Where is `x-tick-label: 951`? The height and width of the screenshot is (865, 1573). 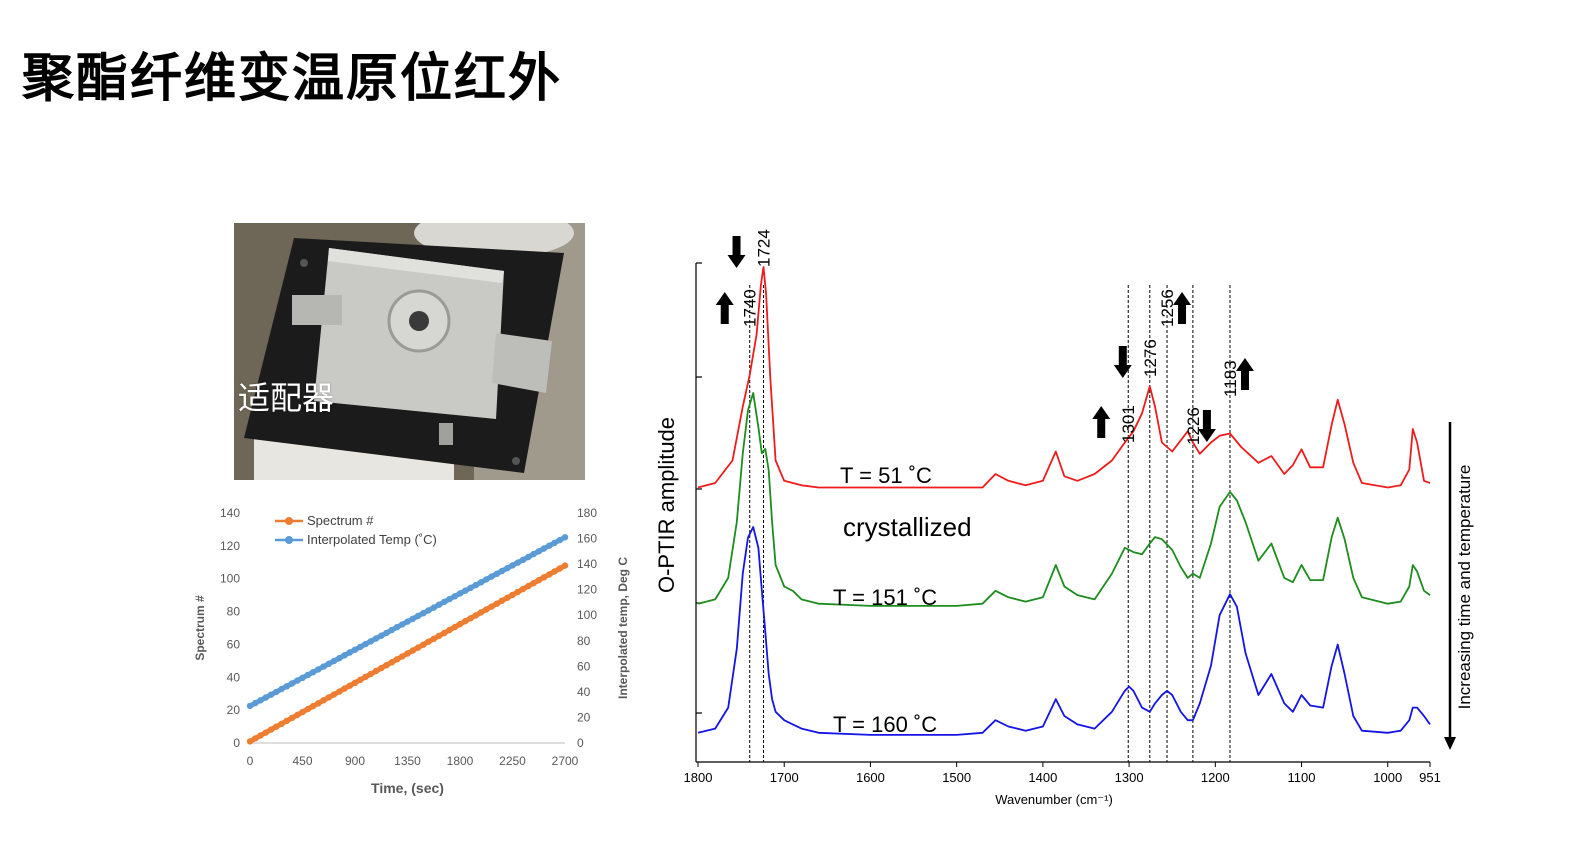 x-tick-label: 951 is located at coordinates (1430, 777).